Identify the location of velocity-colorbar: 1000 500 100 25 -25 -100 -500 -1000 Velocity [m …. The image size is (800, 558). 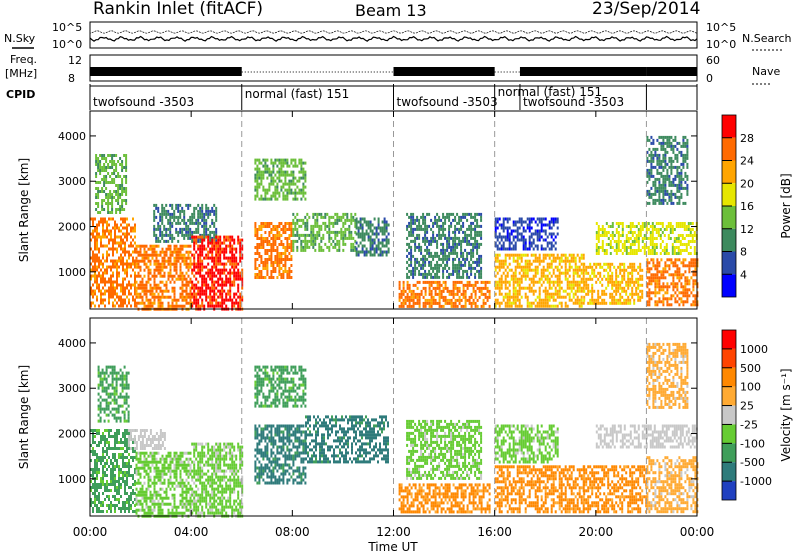
(757, 415).